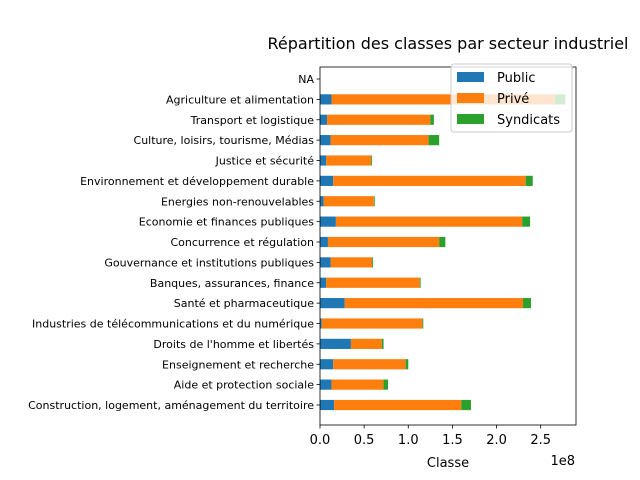  Describe the element at coordinates (197, 181) in the screenshot. I see `y-tick-label: Environnement et développement durable` at that location.